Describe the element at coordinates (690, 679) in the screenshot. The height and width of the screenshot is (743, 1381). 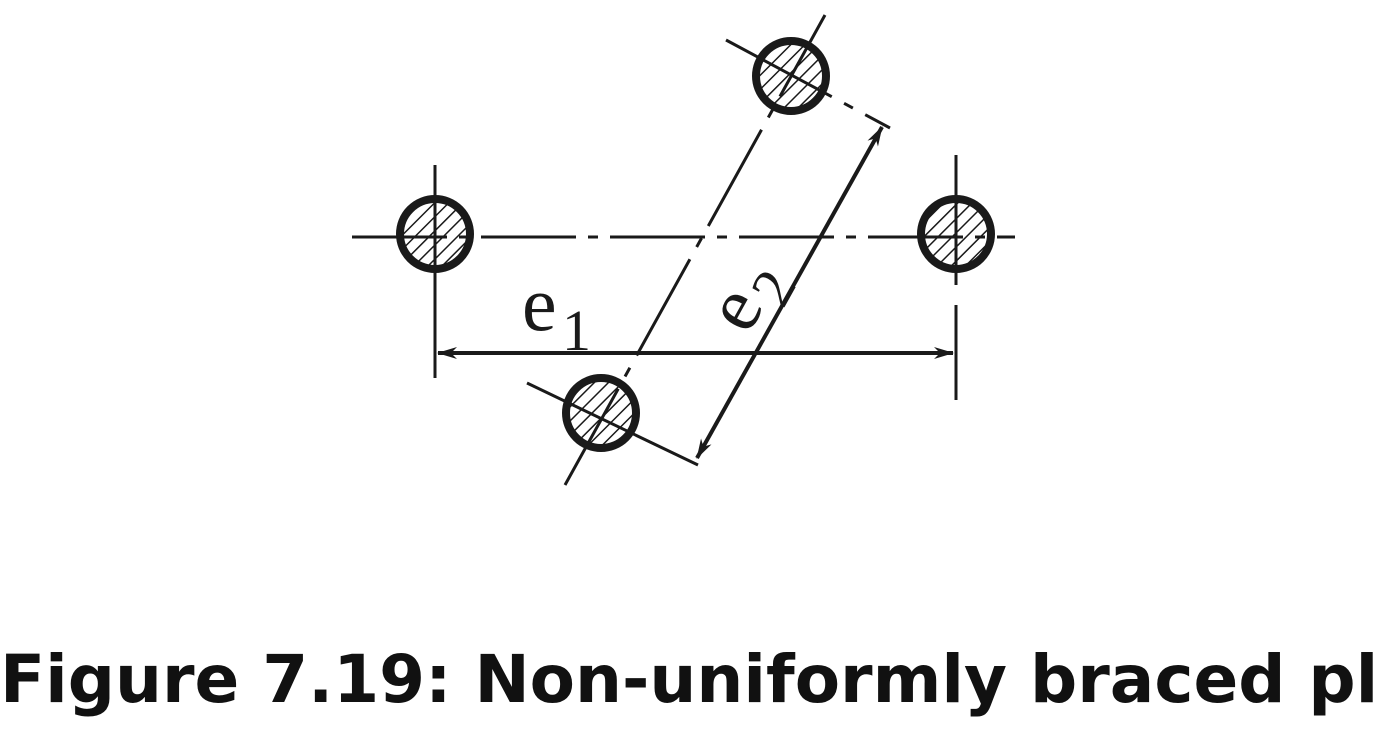
I see `figure-caption: Figure 7.19: Non-uniformly braced plates` at that location.